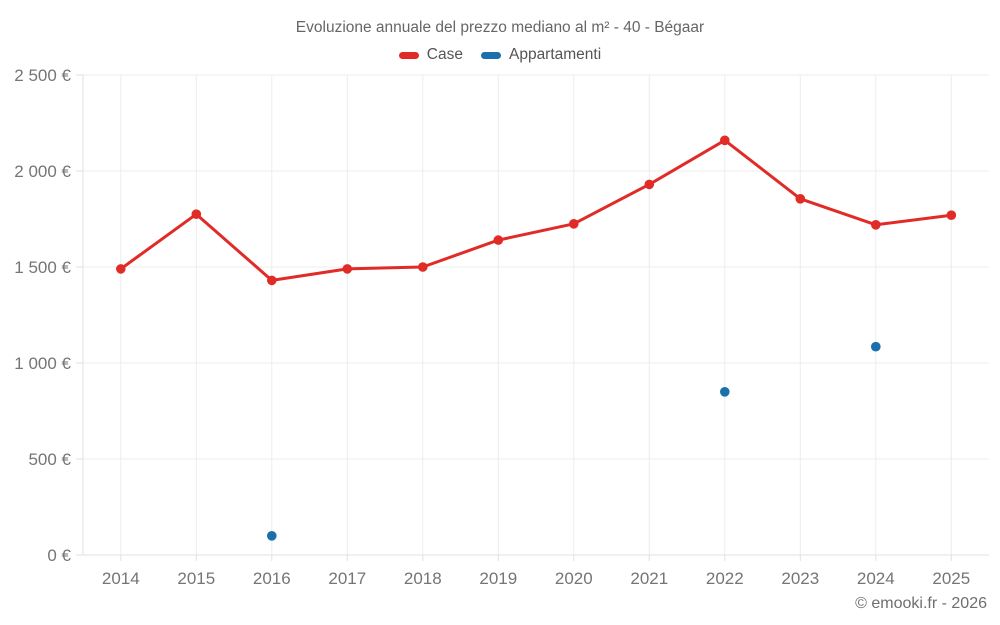  Describe the element at coordinates (196, 214) in the screenshot. I see `case-point-2015` at that location.